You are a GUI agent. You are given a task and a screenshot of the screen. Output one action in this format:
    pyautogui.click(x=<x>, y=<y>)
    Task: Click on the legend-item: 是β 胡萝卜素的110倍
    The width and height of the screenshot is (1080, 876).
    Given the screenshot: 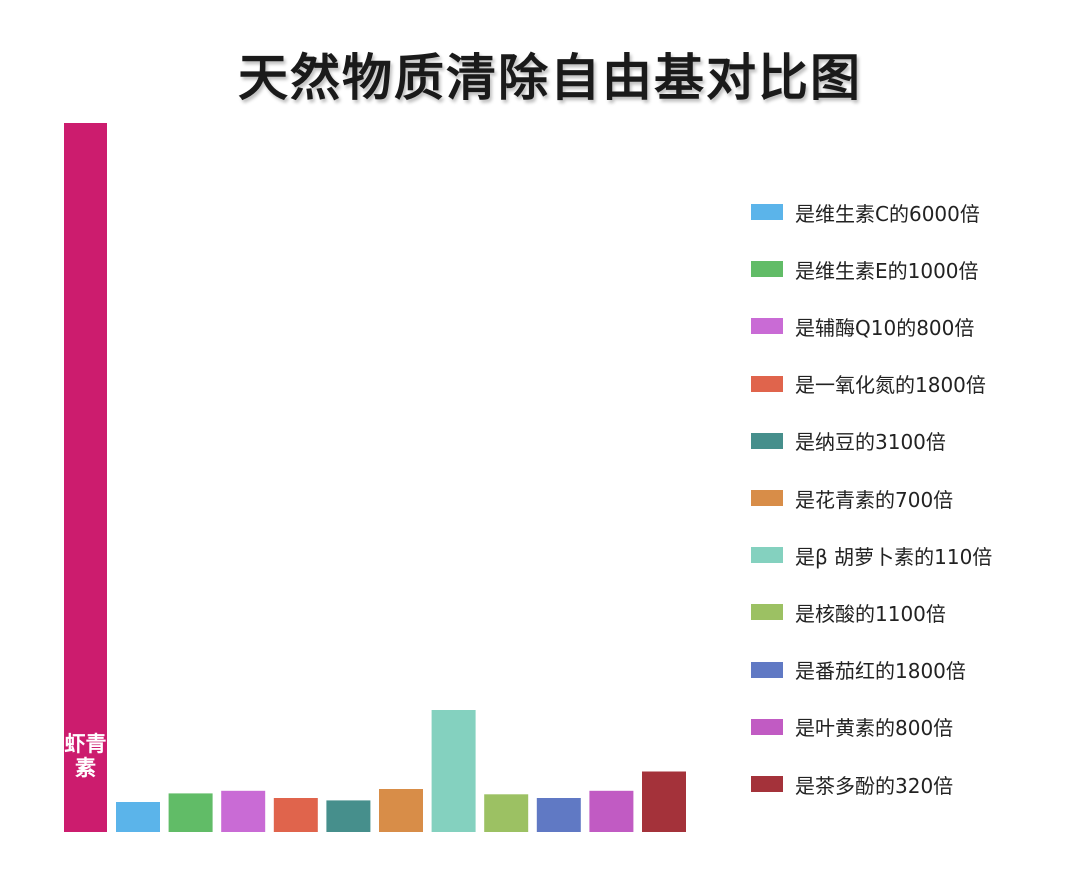 What is the action you would take?
    pyautogui.click(x=871, y=555)
    